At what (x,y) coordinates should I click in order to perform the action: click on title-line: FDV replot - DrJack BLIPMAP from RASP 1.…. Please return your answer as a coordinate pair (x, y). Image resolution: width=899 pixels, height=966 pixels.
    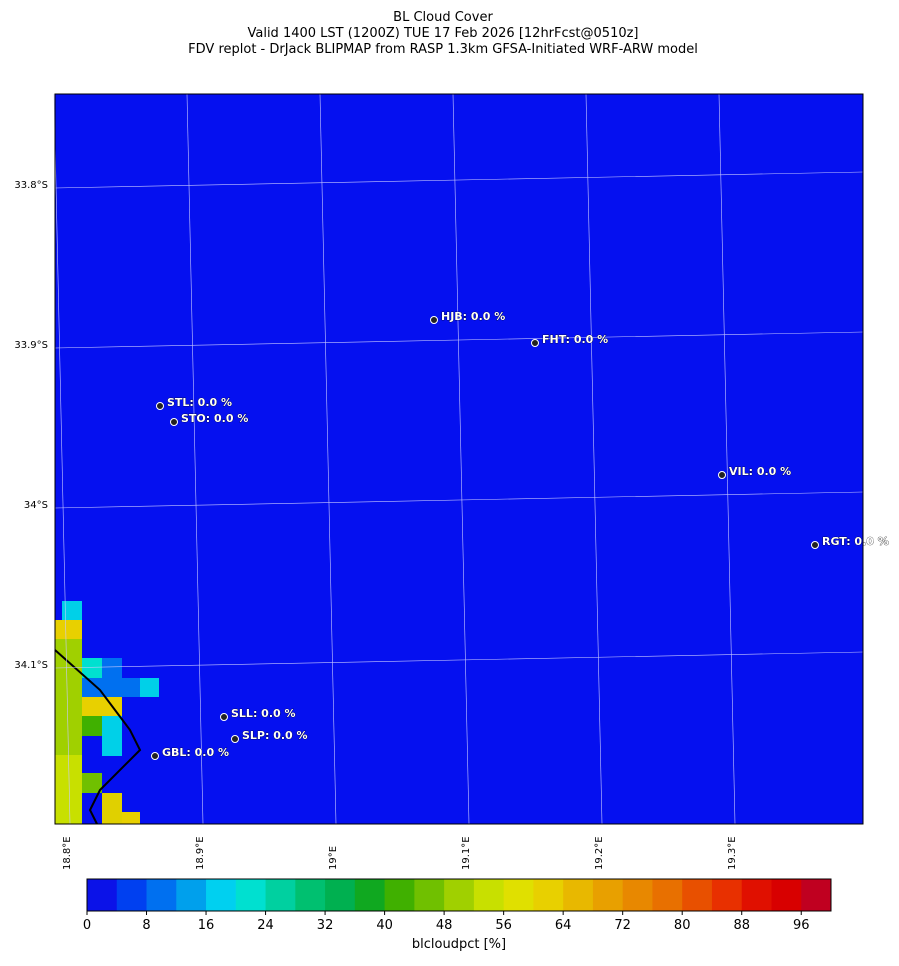
    Looking at the image, I should click on (443, 49).